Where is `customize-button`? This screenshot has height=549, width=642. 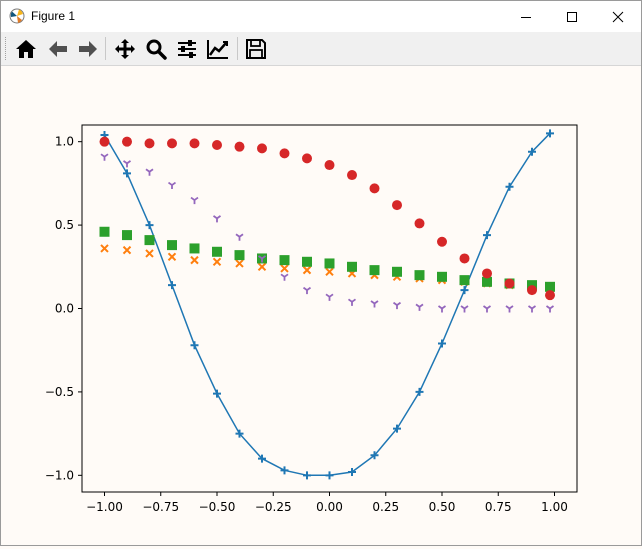
customize-button is located at coordinates (218, 49).